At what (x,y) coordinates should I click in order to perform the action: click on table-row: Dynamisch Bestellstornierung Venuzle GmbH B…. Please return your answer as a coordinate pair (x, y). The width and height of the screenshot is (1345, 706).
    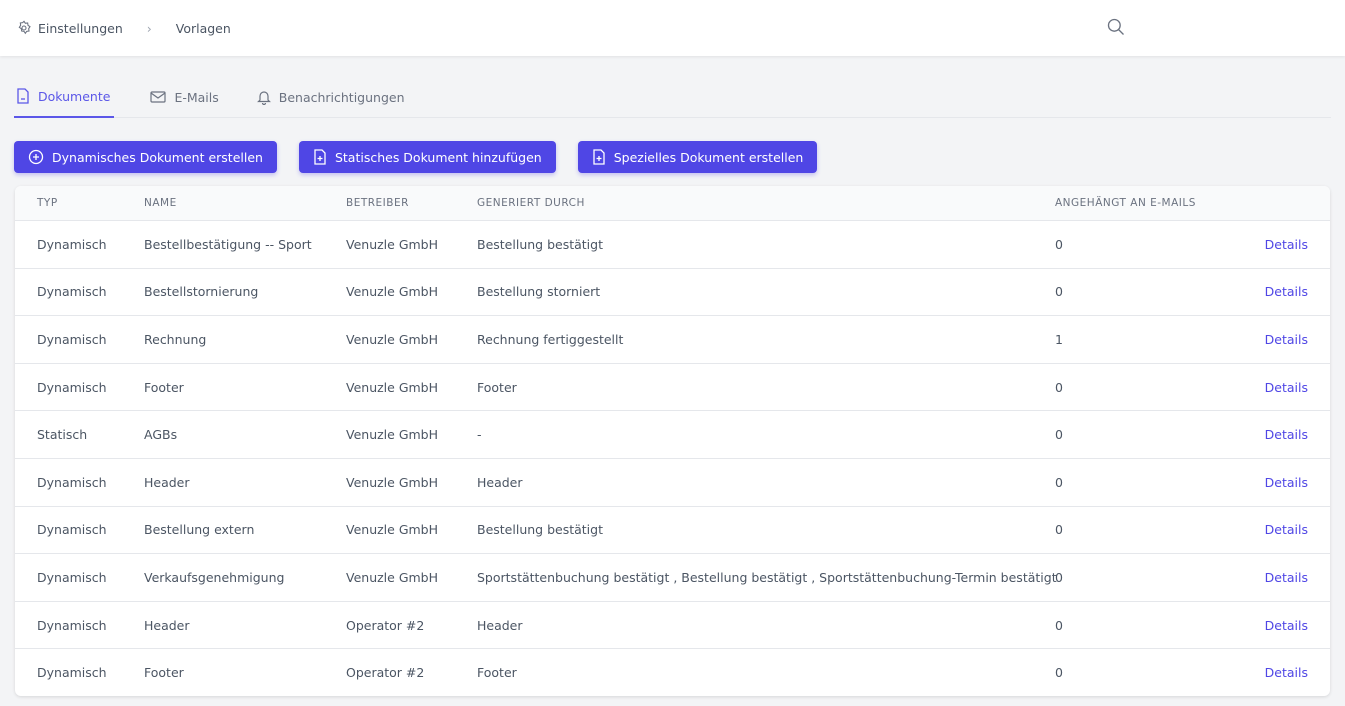
    Looking at the image, I should click on (672, 291).